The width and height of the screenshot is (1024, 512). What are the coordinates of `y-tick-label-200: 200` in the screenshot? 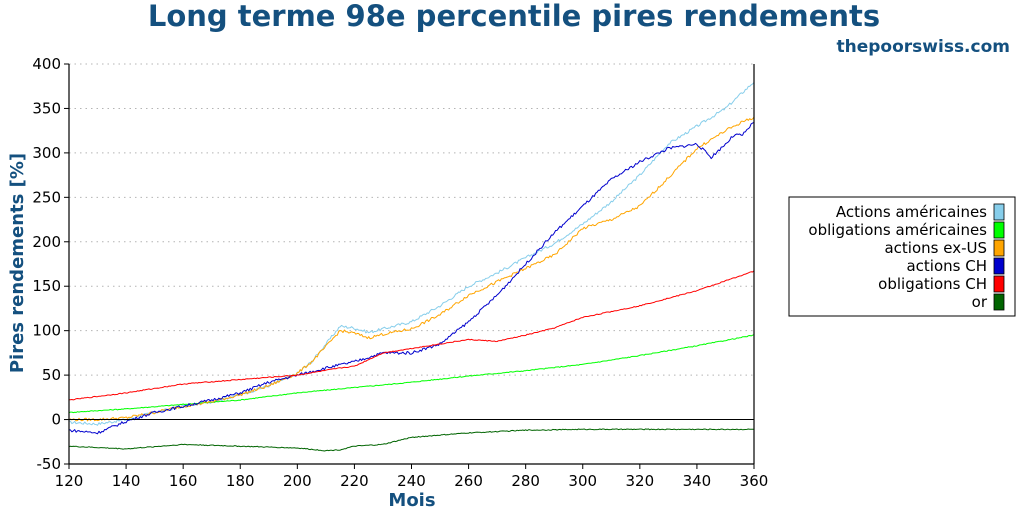 It's located at (46, 242).